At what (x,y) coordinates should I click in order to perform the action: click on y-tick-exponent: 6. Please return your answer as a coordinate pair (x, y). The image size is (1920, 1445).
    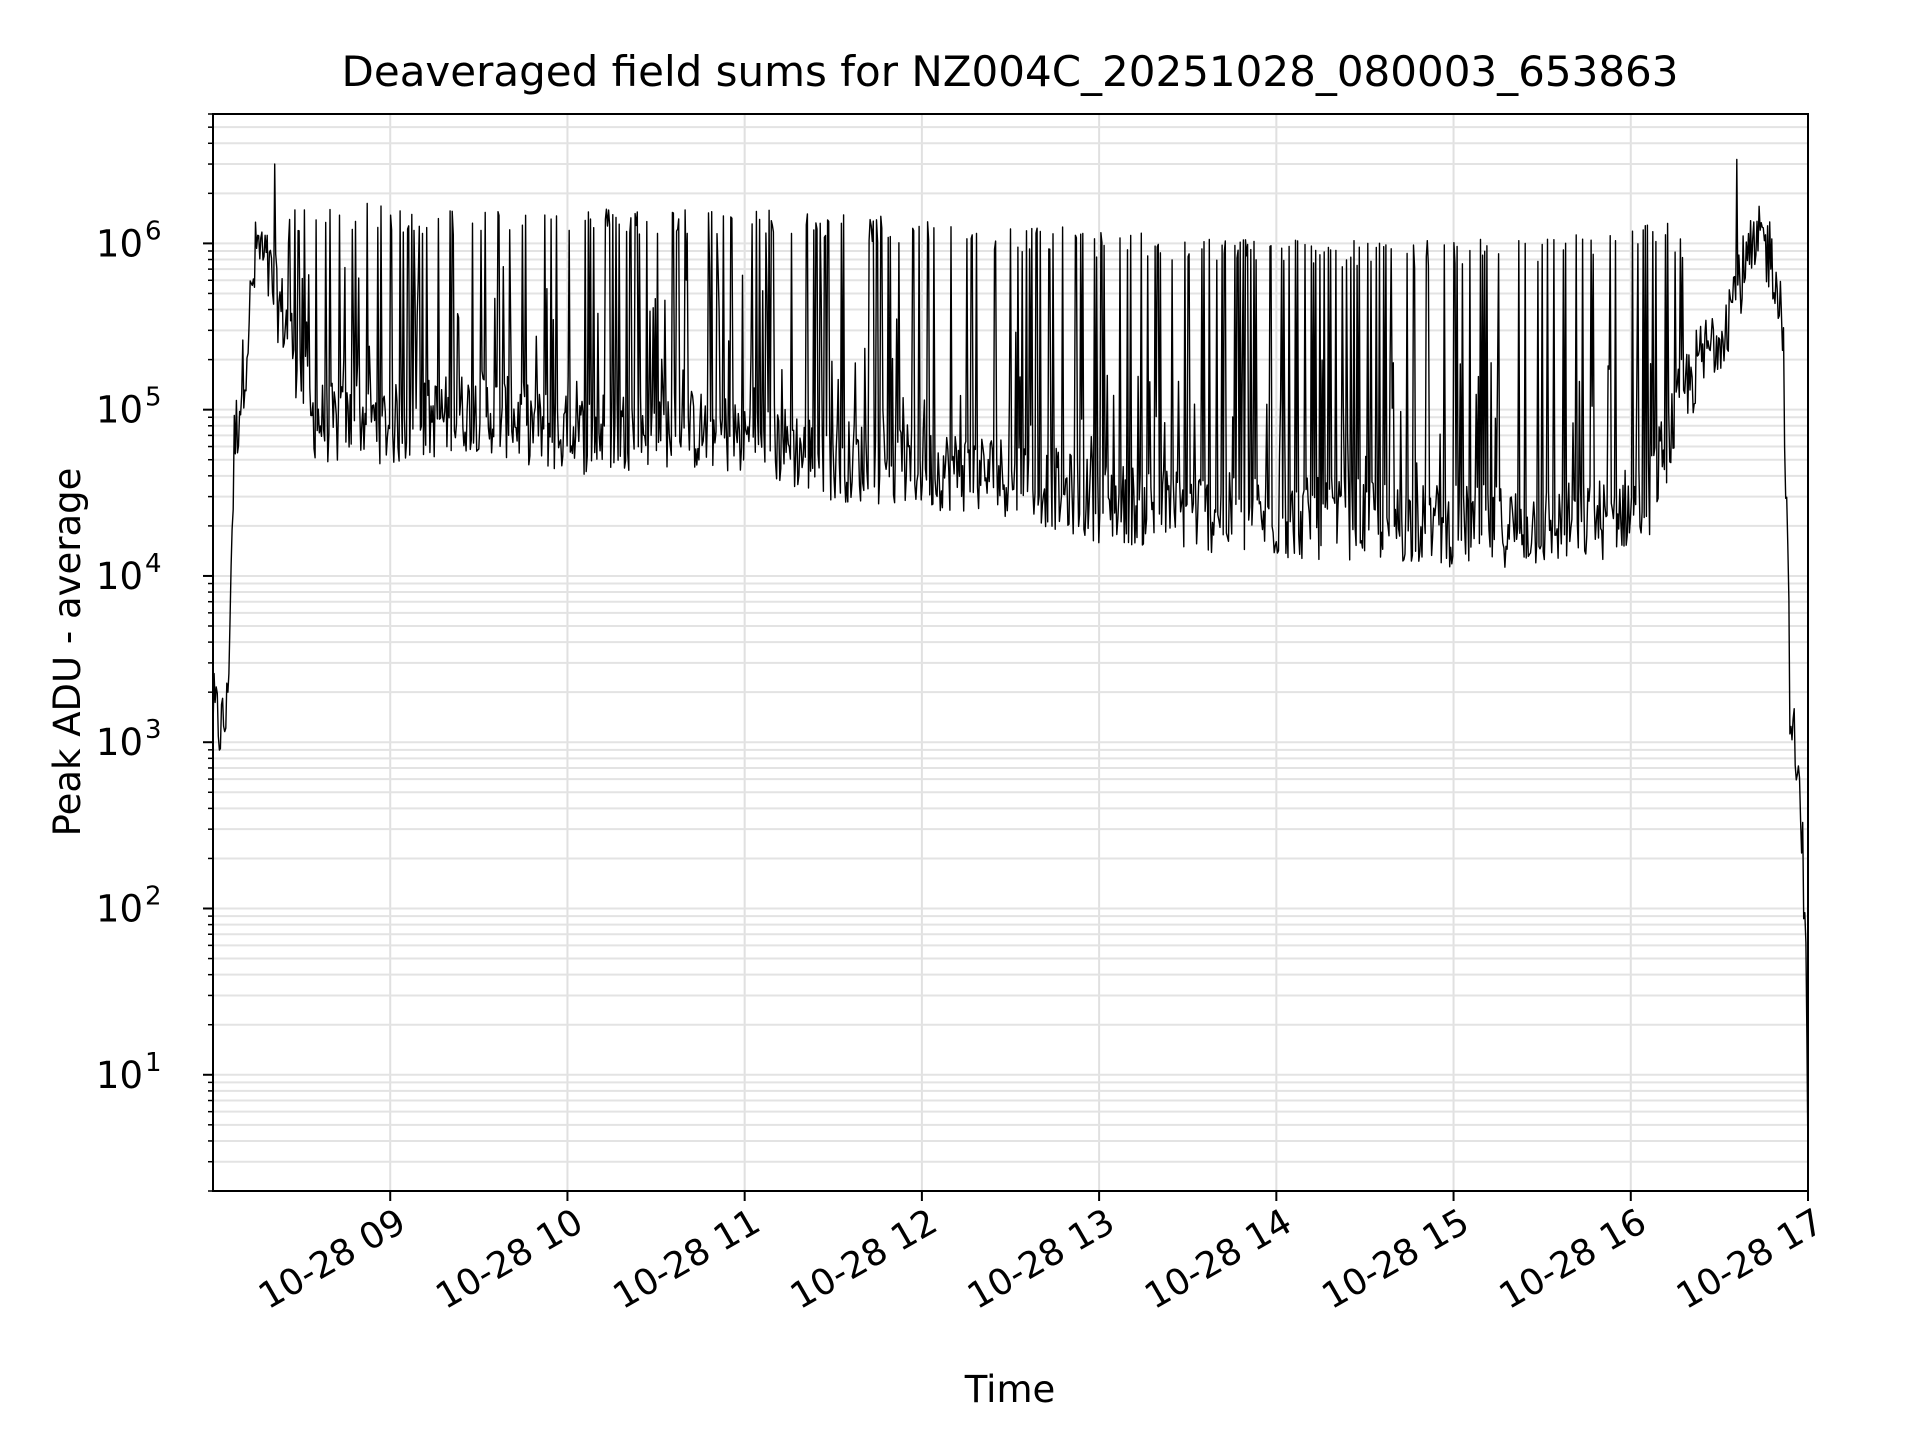
    Looking at the image, I should click on (153, 231).